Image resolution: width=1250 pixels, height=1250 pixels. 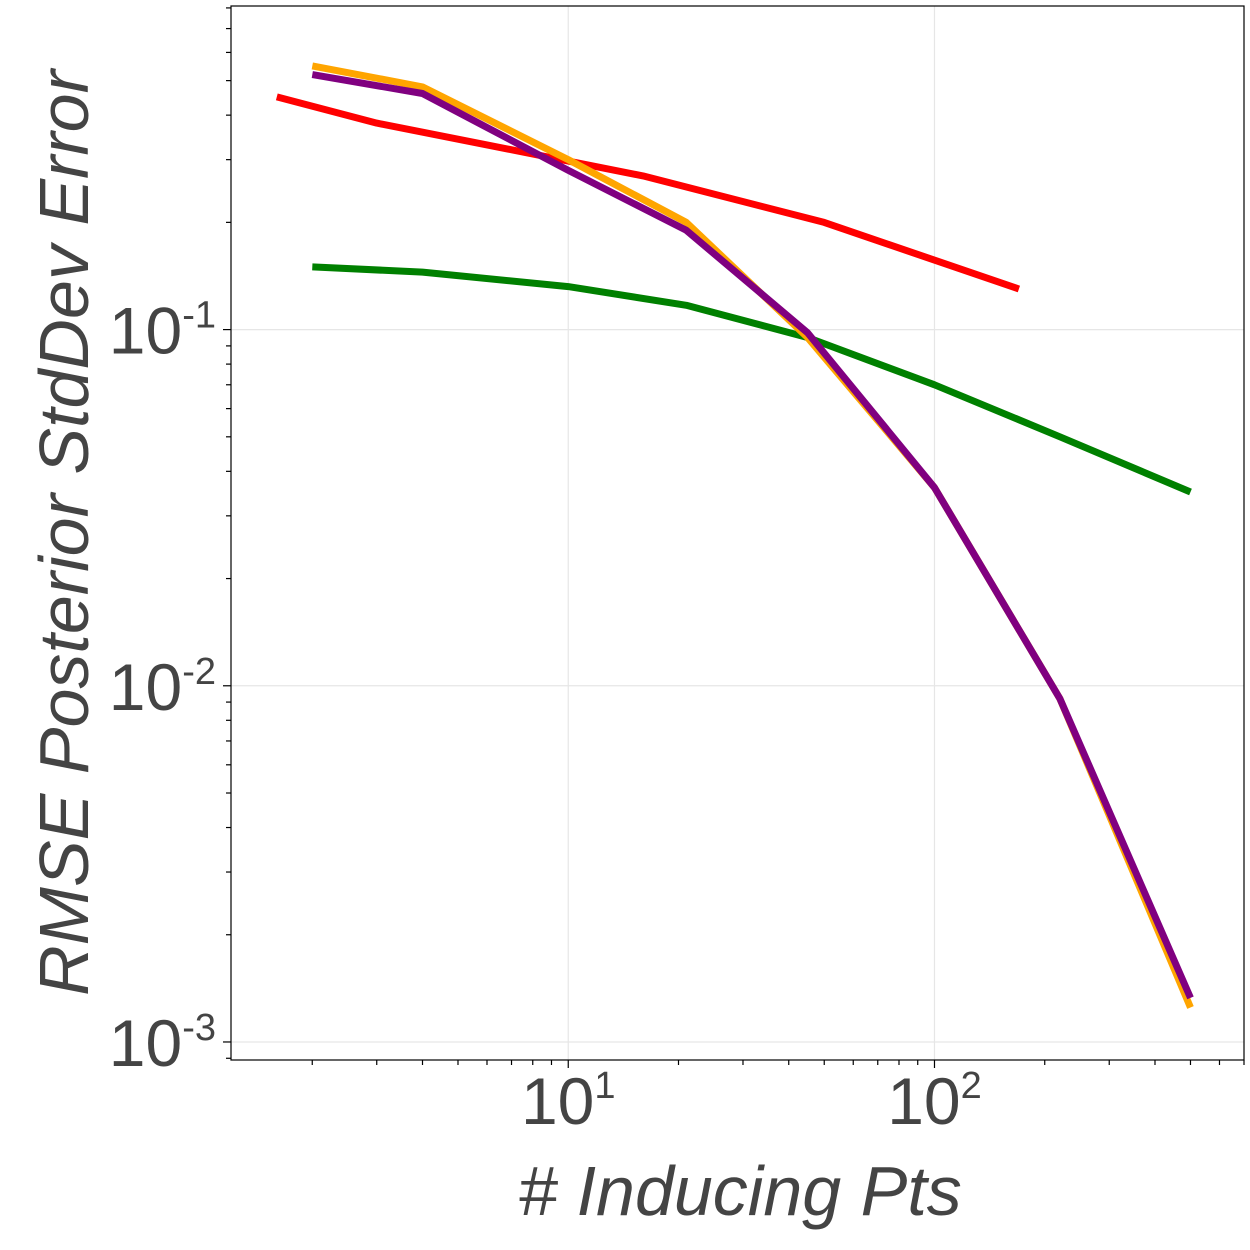 I want to click on x-tick-label: 10¹, so click(x=568, y=1101).